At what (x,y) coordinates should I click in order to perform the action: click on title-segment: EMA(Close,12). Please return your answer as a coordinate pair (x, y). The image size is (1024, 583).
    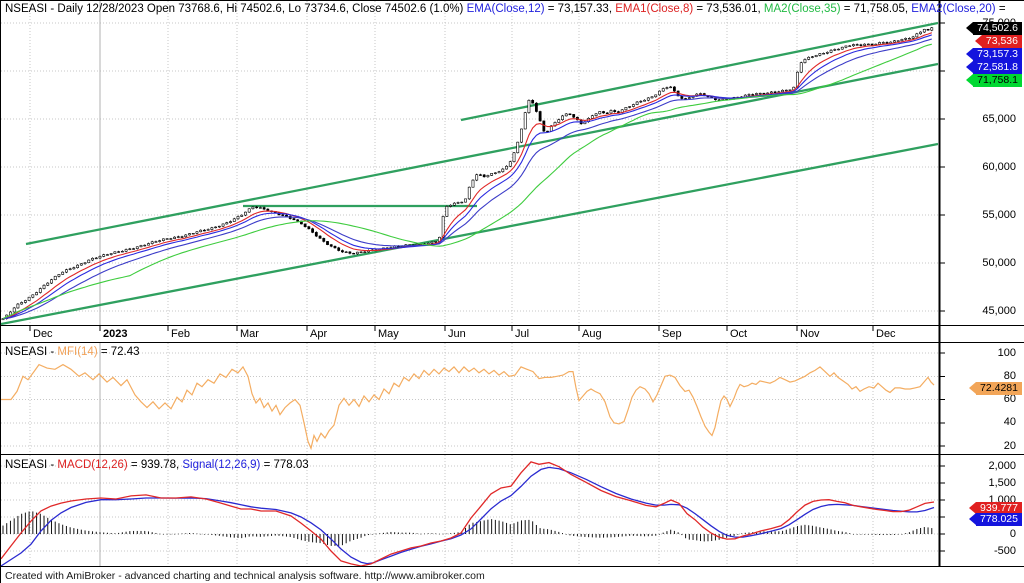
    Looking at the image, I should click on (505, 9).